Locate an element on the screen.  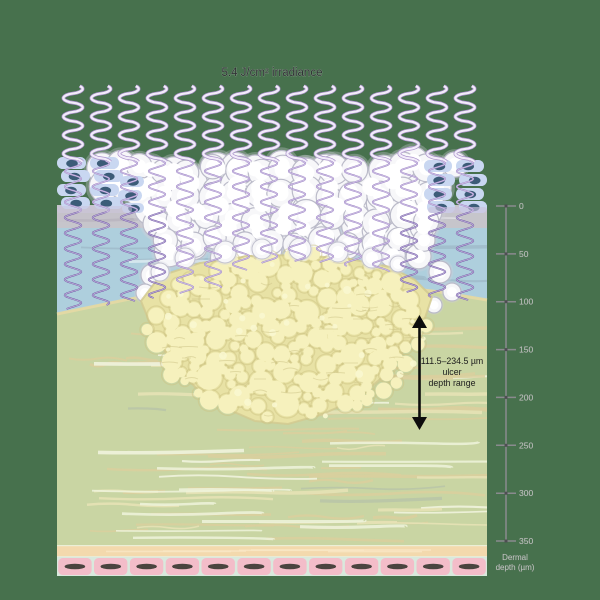
svg-text: 250 is located at coordinates (526, 445).